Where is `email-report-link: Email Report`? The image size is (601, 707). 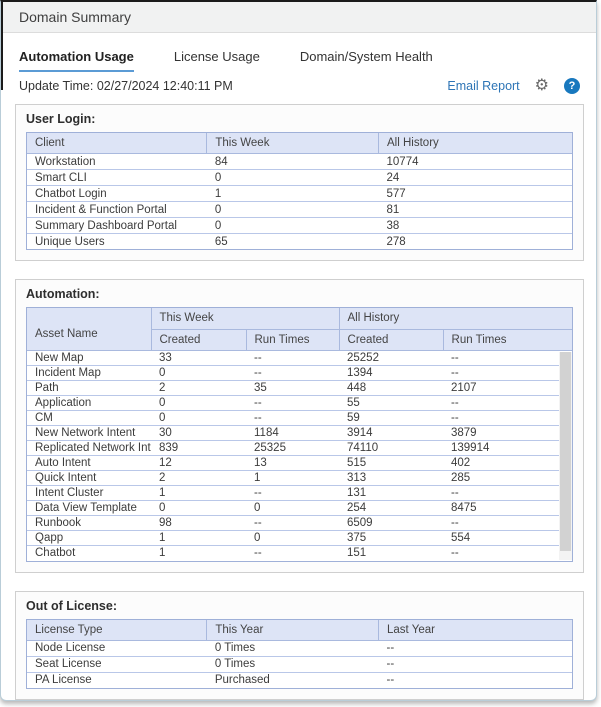 email-report-link: Email Report is located at coordinates (483, 86).